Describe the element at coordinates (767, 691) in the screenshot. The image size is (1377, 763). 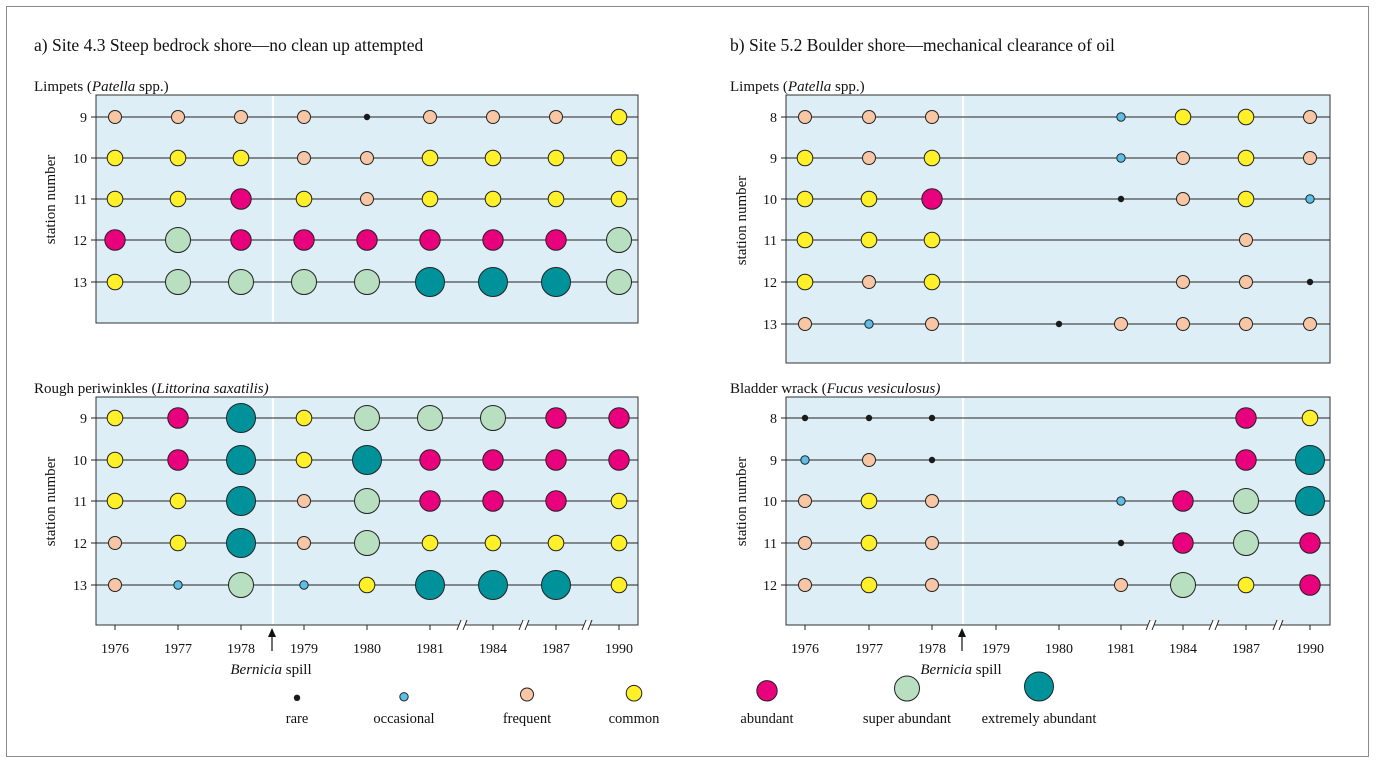
I see `legend-swatch-abundant` at that location.